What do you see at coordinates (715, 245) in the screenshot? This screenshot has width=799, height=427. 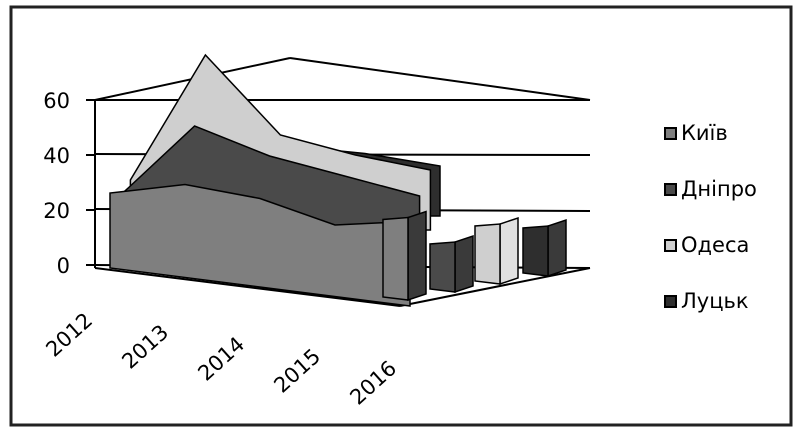 I see `legend-label: Одеса` at bounding box center [715, 245].